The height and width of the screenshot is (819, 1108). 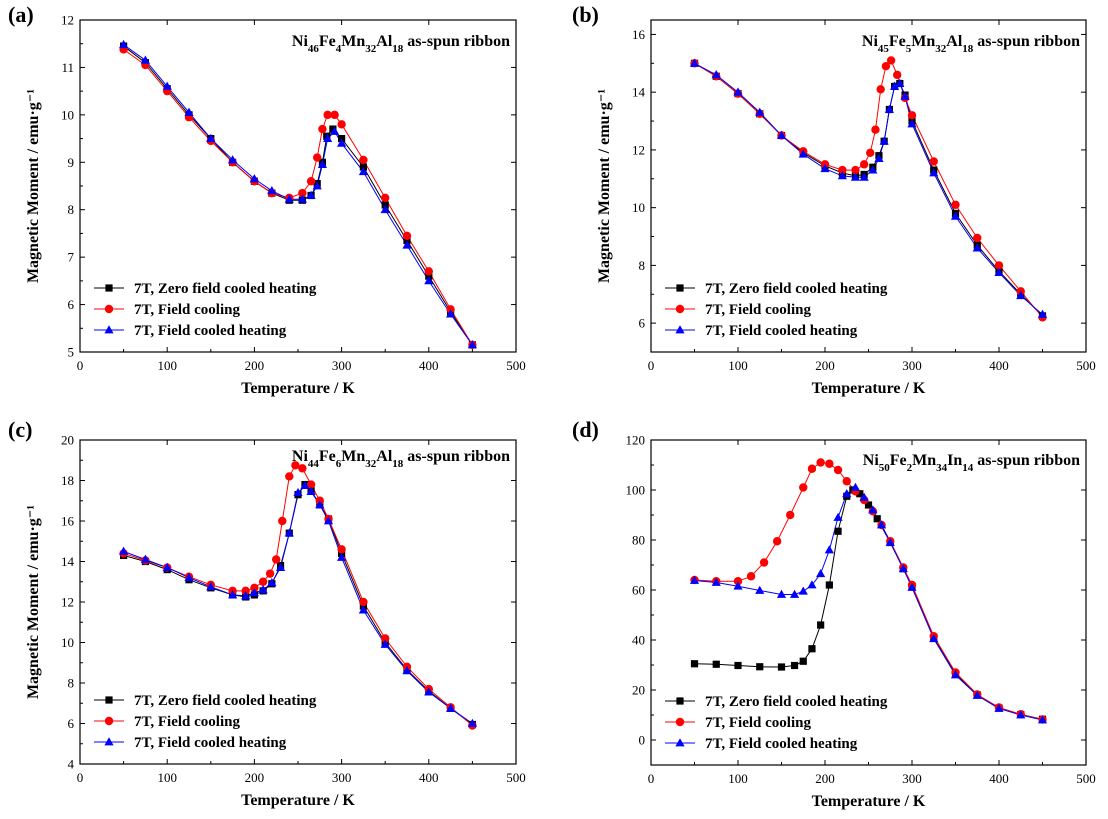 I want to click on panel-label: (c), so click(x=20, y=429).